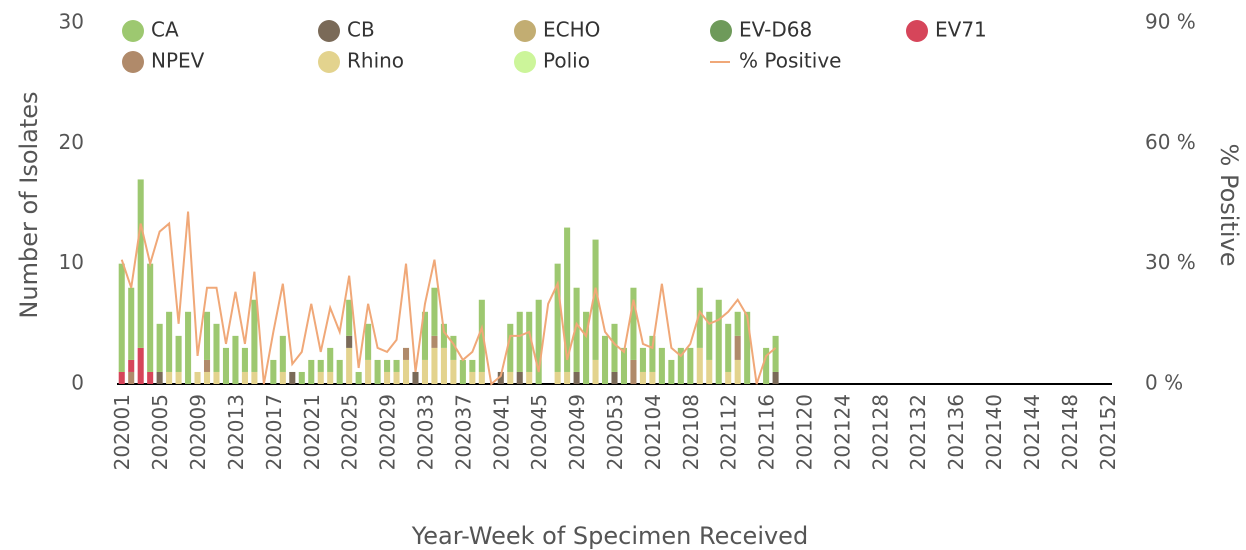 This screenshot has height=550, width=1246. I want to click on x-tick-label: 202001, so click(122, 432).